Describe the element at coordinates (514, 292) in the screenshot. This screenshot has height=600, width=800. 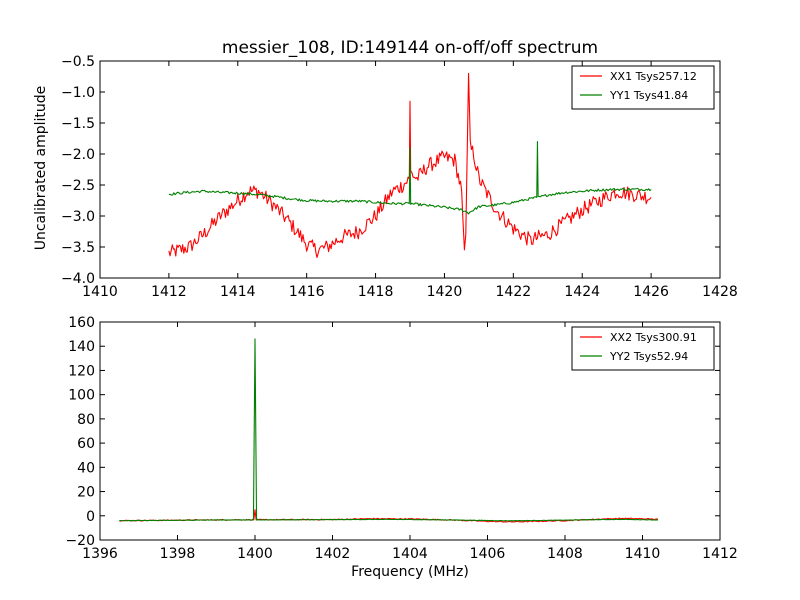
I see `x-tick-label: 1422` at that location.